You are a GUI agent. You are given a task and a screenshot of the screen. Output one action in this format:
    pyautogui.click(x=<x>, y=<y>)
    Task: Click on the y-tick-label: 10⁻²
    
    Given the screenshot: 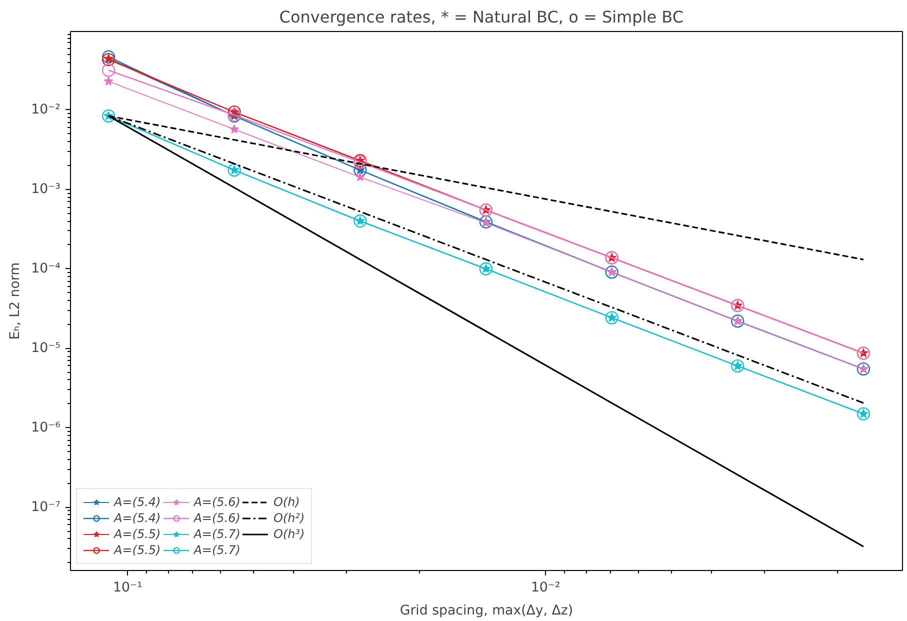 What is the action you would take?
    pyautogui.click(x=46, y=110)
    